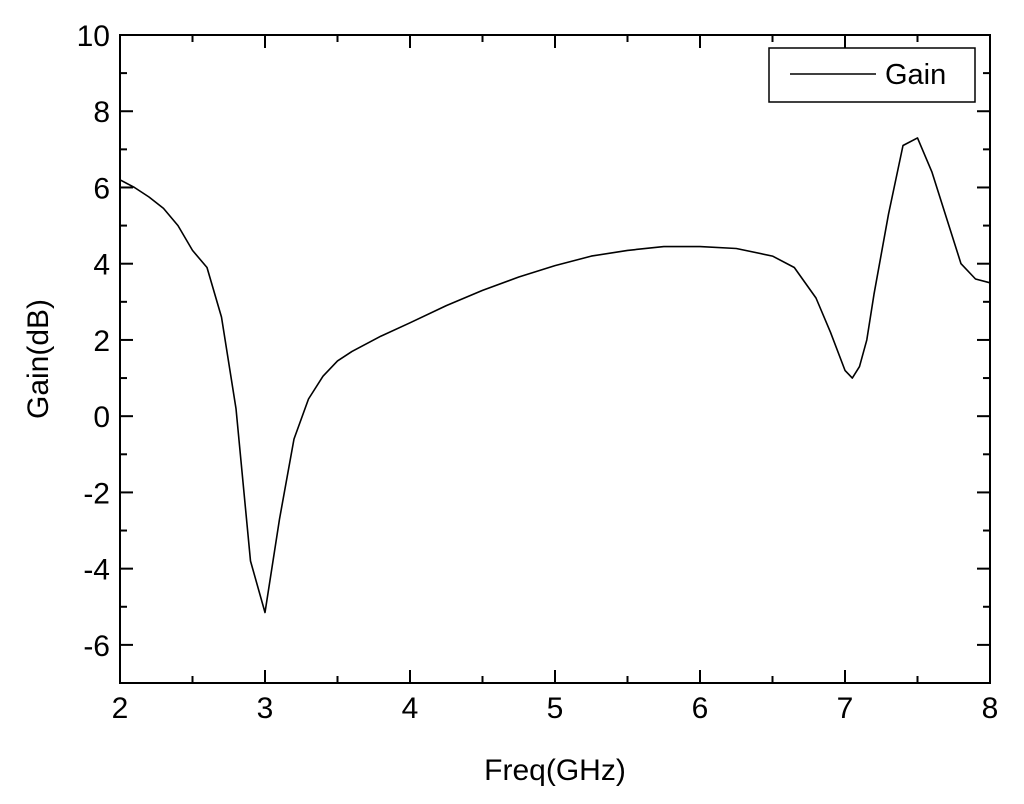 The image size is (1024, 804). What do you see at coordinates (555, 770) in the screenshot?
I see `x-axis-title: Freq(GHz)` at bounding box center [555, 770].